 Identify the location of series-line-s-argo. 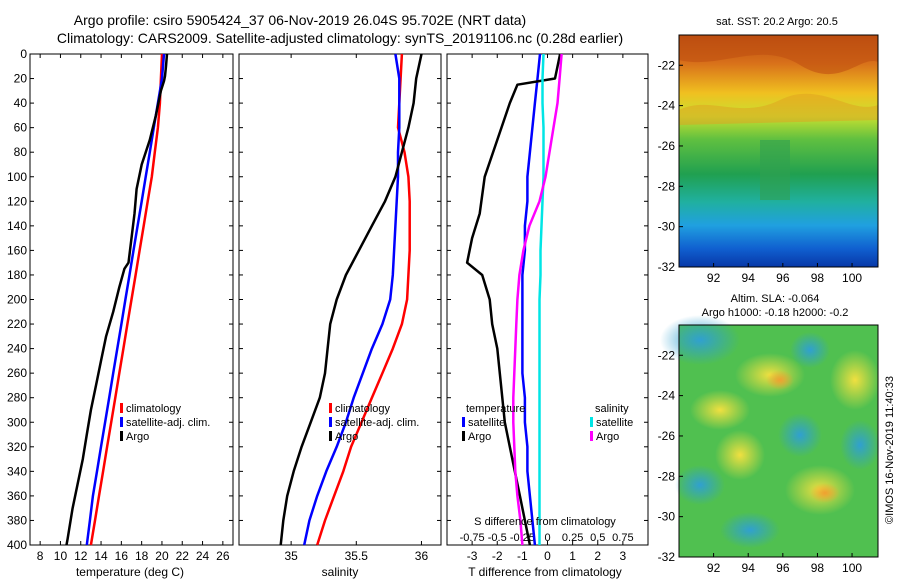
(537, 299).